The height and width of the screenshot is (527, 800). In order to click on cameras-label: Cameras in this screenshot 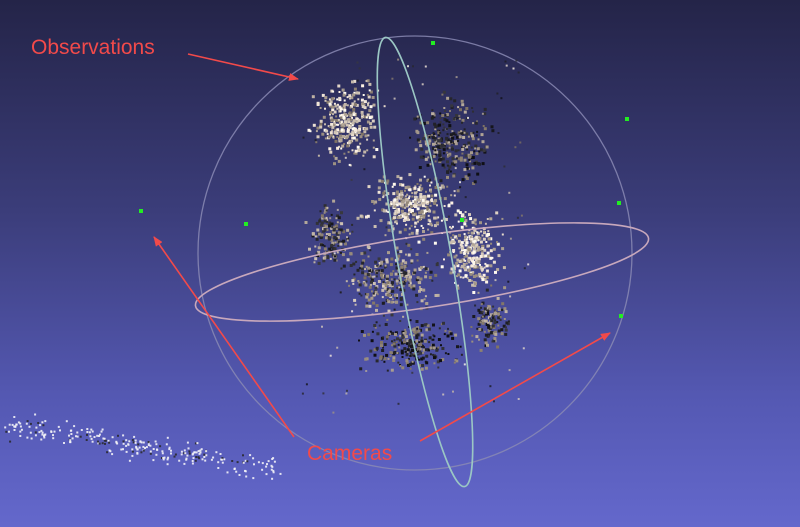, I will do `click(350, 453)`.